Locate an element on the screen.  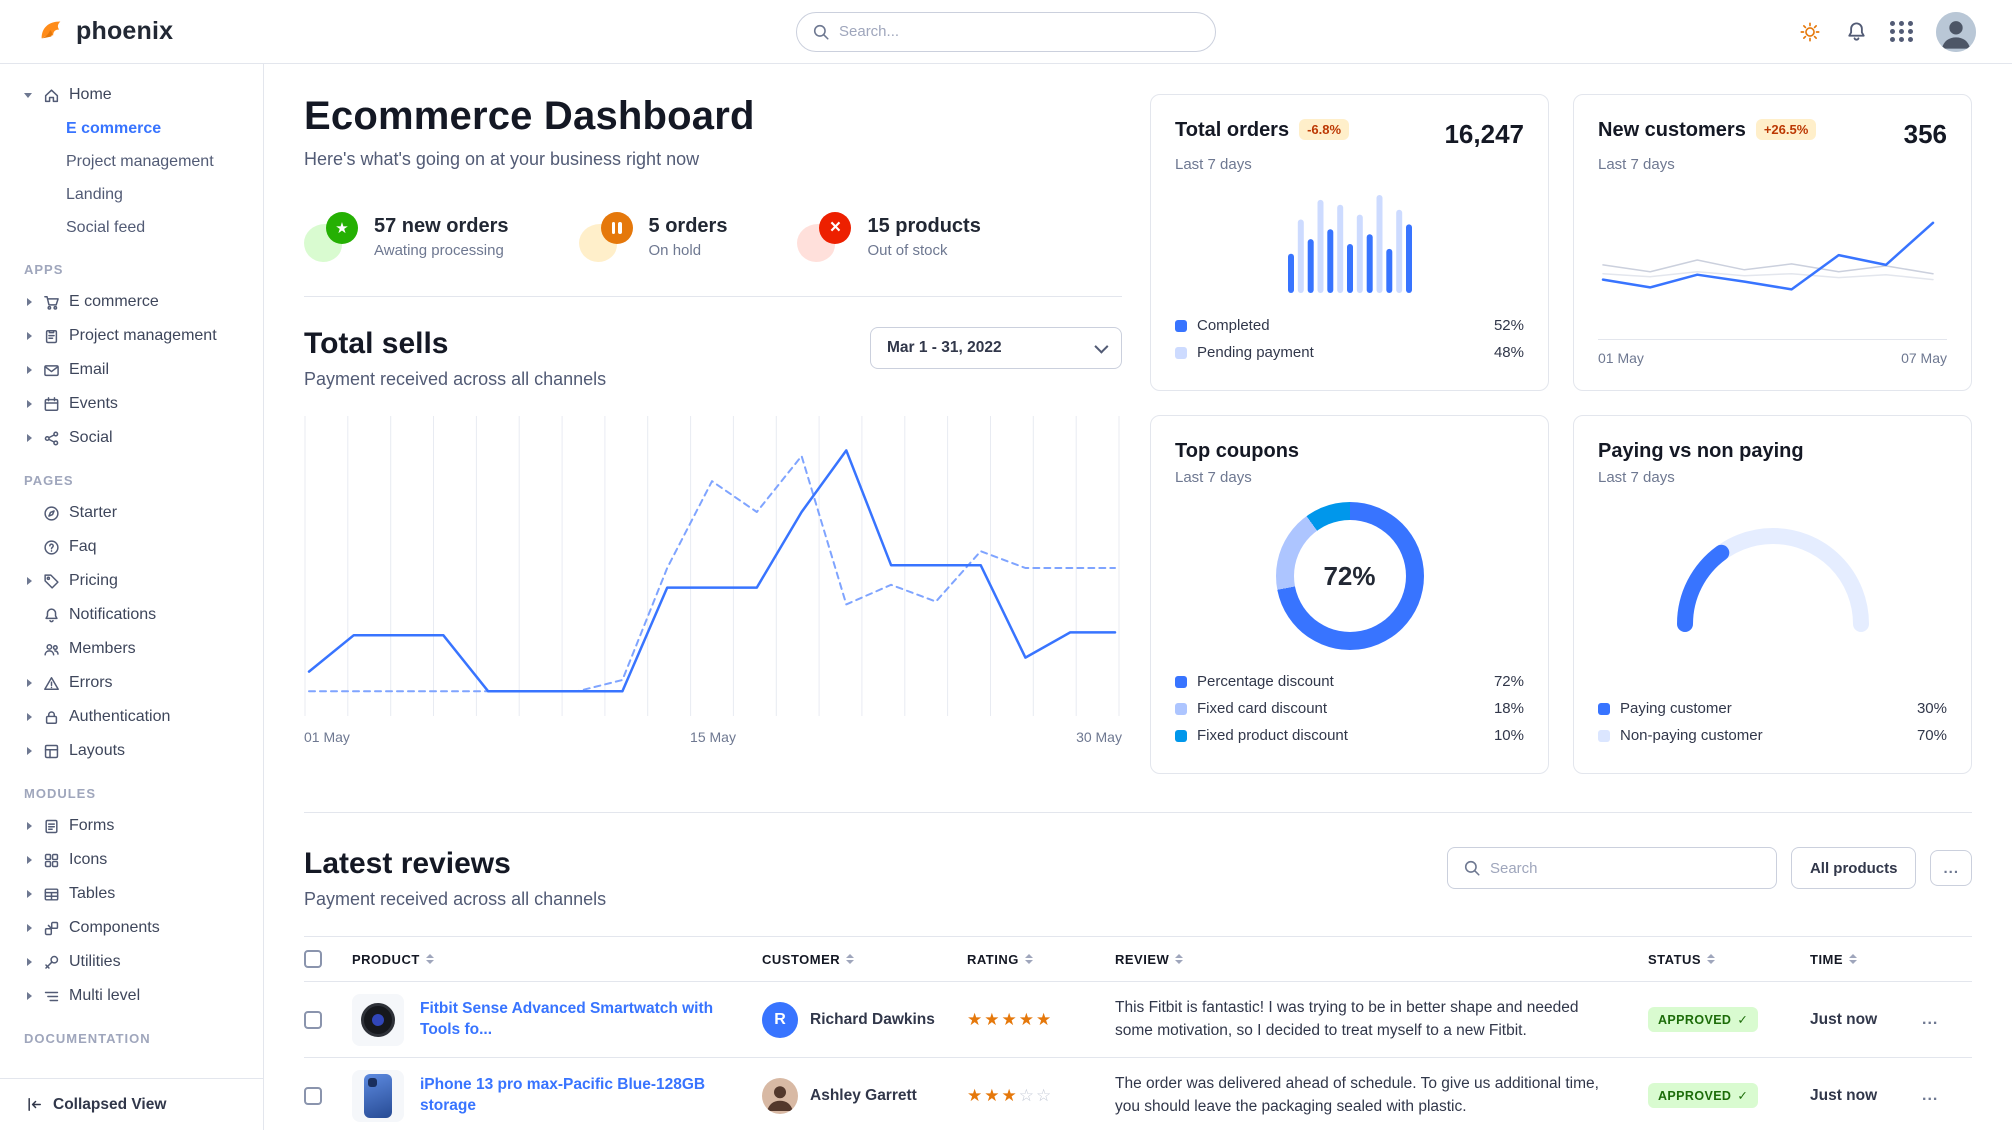
sidebar-item-pricing: Pricing is located at coordinates (133, 581).